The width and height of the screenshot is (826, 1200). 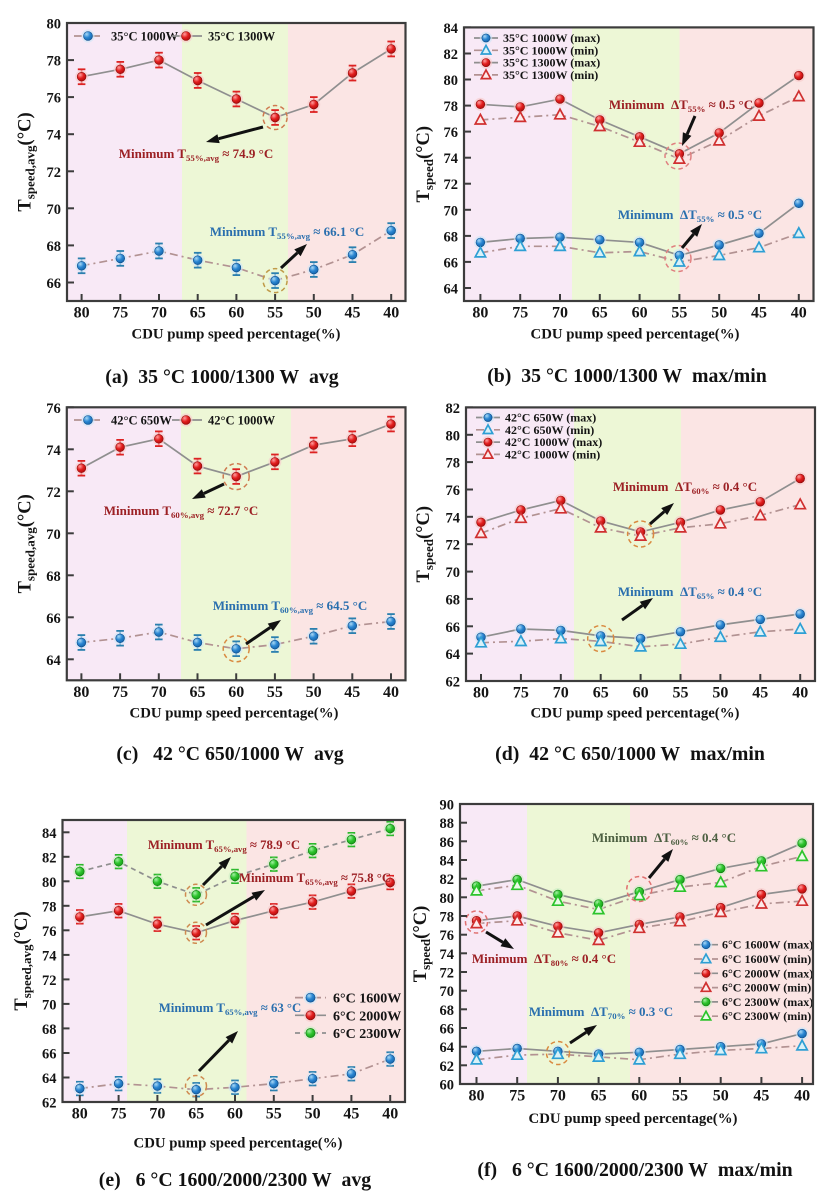 I want to click on svg-text: Minimum T55%,avg ≈ 74.9 °C, so click(x=196, y=154).